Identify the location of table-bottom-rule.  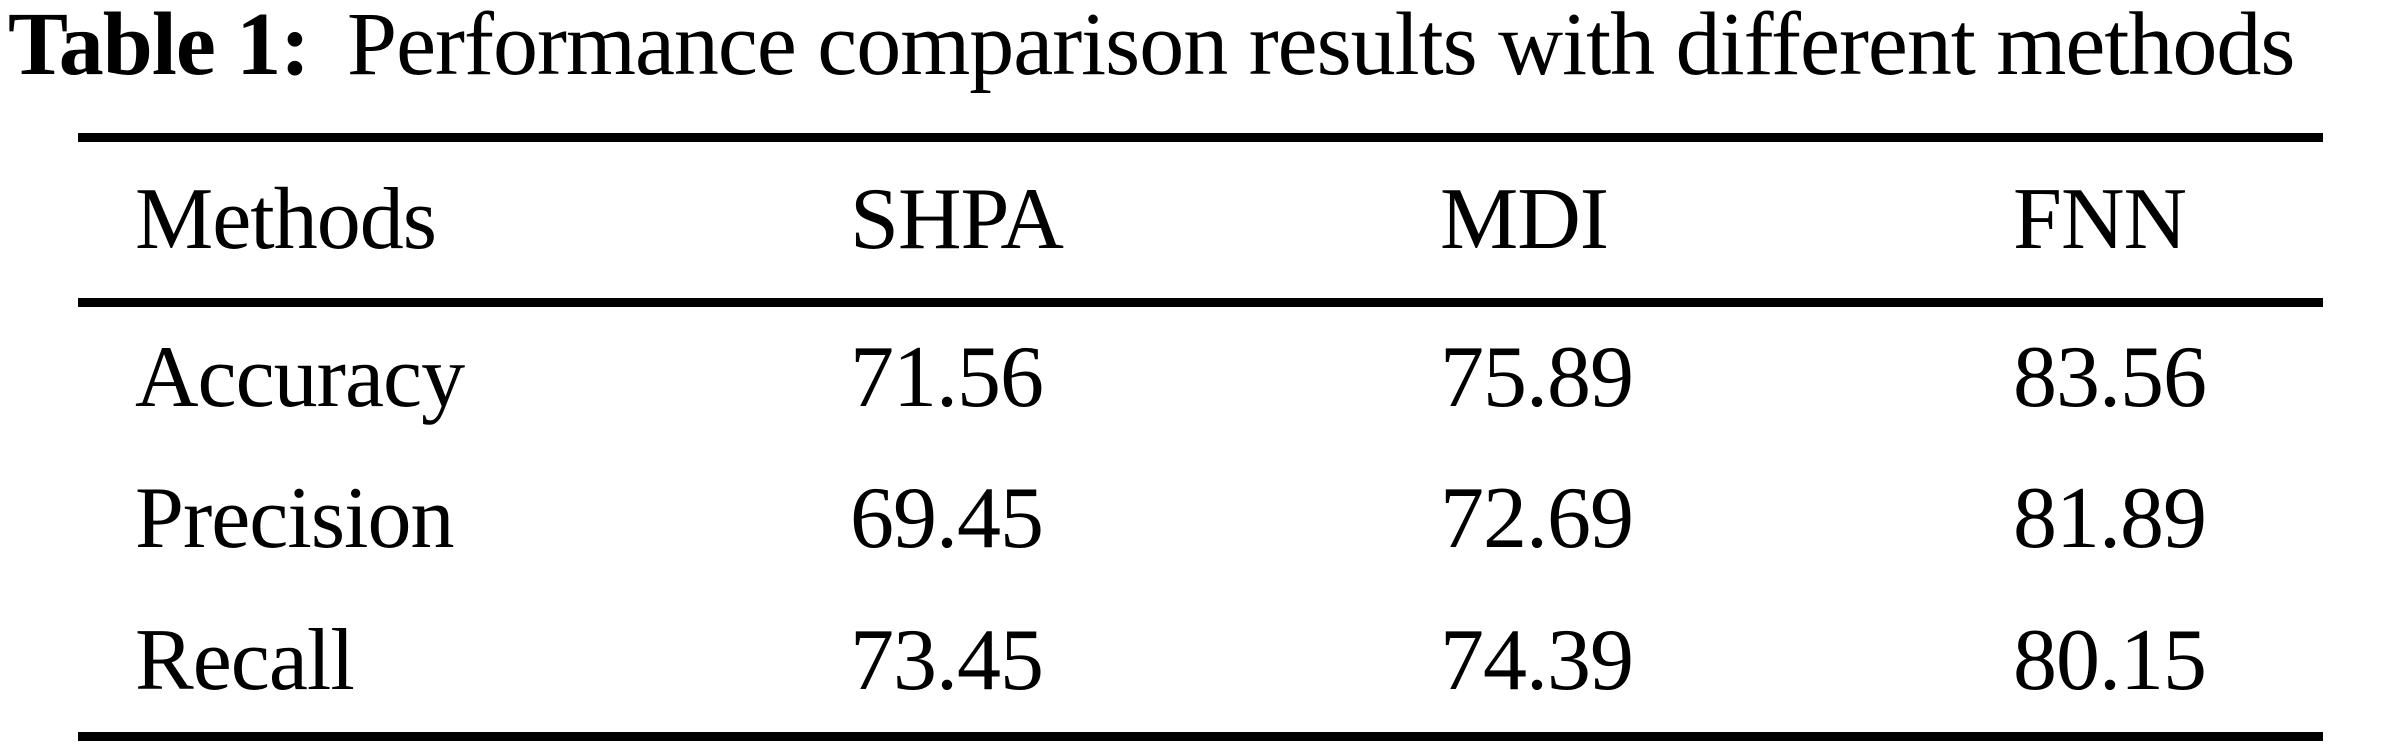
(1200, 736).